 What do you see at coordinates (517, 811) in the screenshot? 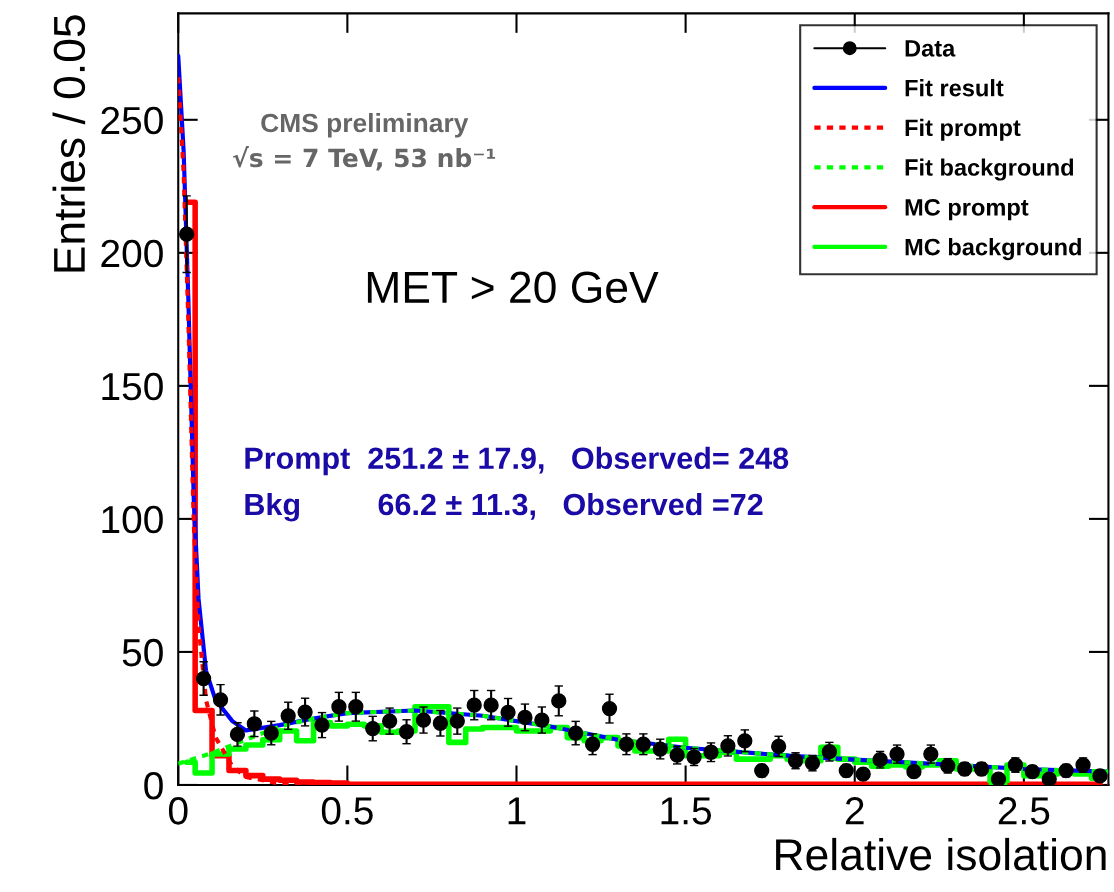
I see `x-tick-label: 1` at bounding box center [517, 811].